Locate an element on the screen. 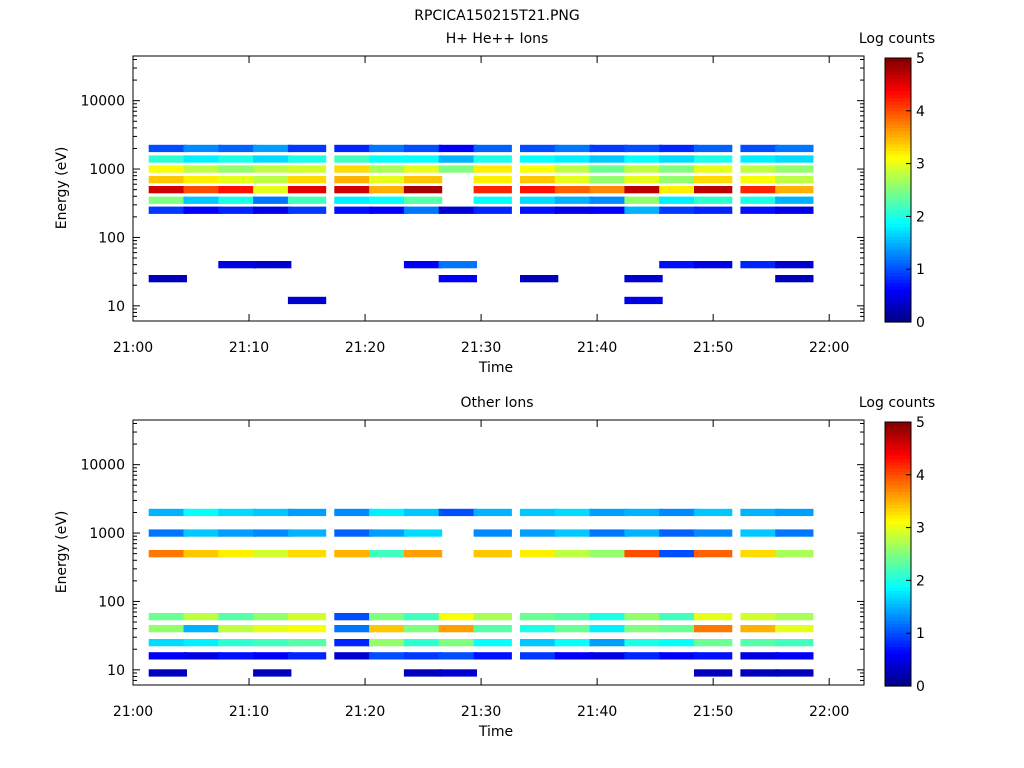 This screenshot has width=1024, height=768. colorbar-tick-label: 5 is located at coordinates (920, 423).